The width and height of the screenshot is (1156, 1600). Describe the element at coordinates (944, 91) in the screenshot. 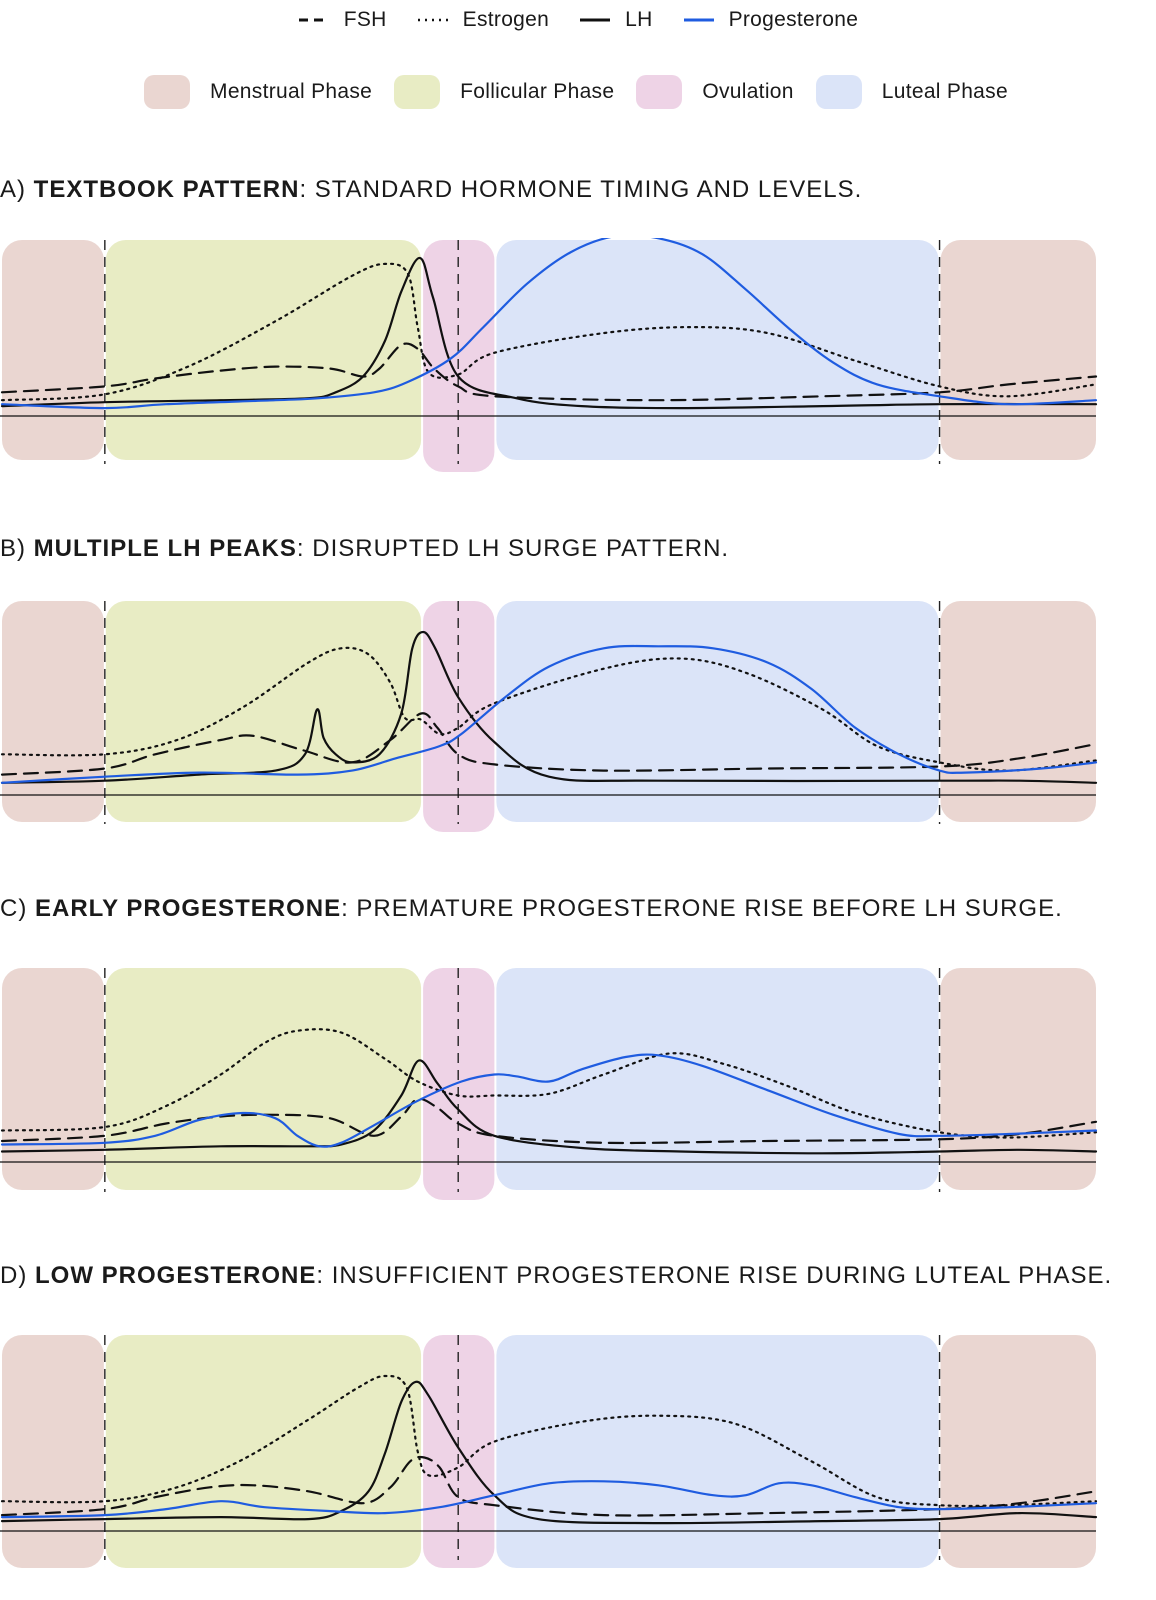

I see `legend-label: Luteal Phase` at that location.